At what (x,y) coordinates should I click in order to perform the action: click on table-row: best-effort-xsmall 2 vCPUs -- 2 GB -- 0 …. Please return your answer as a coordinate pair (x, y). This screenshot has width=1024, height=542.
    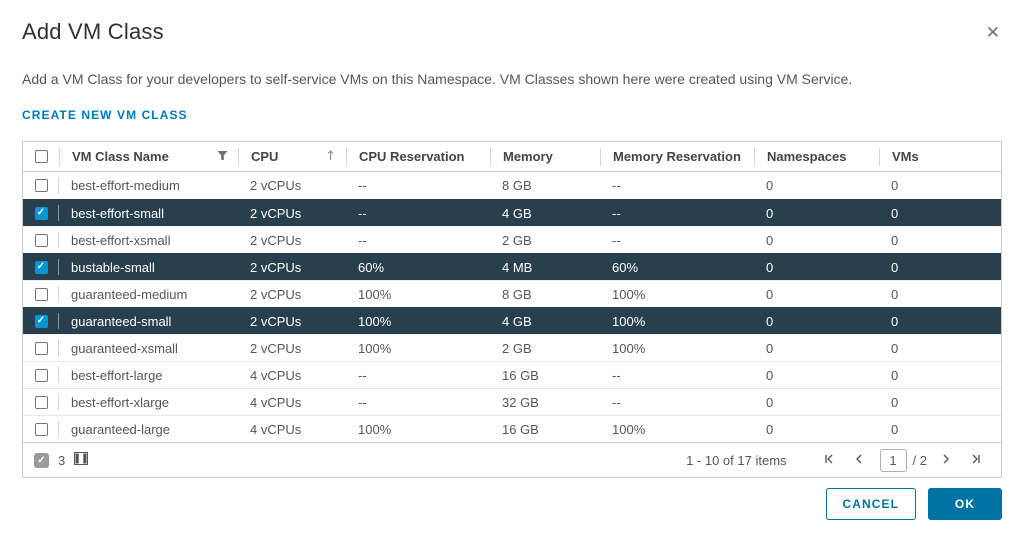
    Looking at the image, I should click on (512, 239).